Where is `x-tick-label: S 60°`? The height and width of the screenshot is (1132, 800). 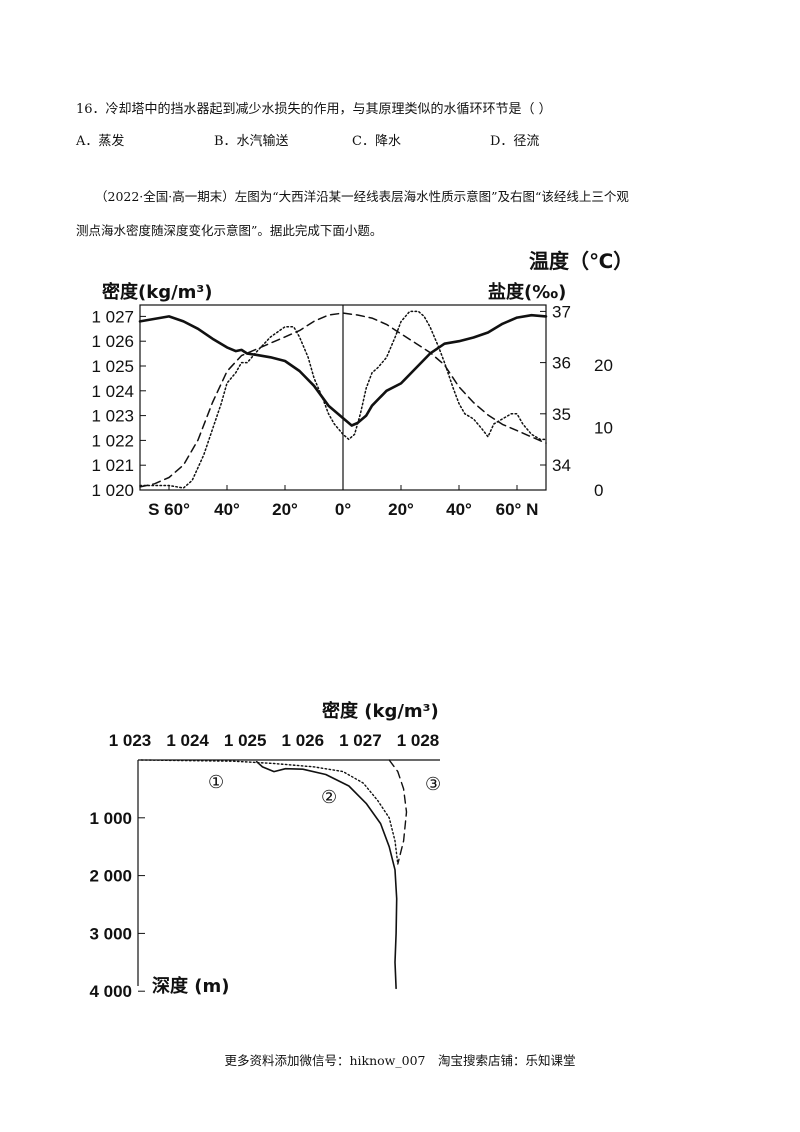
x-tick-label: S 60° is located at coordinates (169, 509).